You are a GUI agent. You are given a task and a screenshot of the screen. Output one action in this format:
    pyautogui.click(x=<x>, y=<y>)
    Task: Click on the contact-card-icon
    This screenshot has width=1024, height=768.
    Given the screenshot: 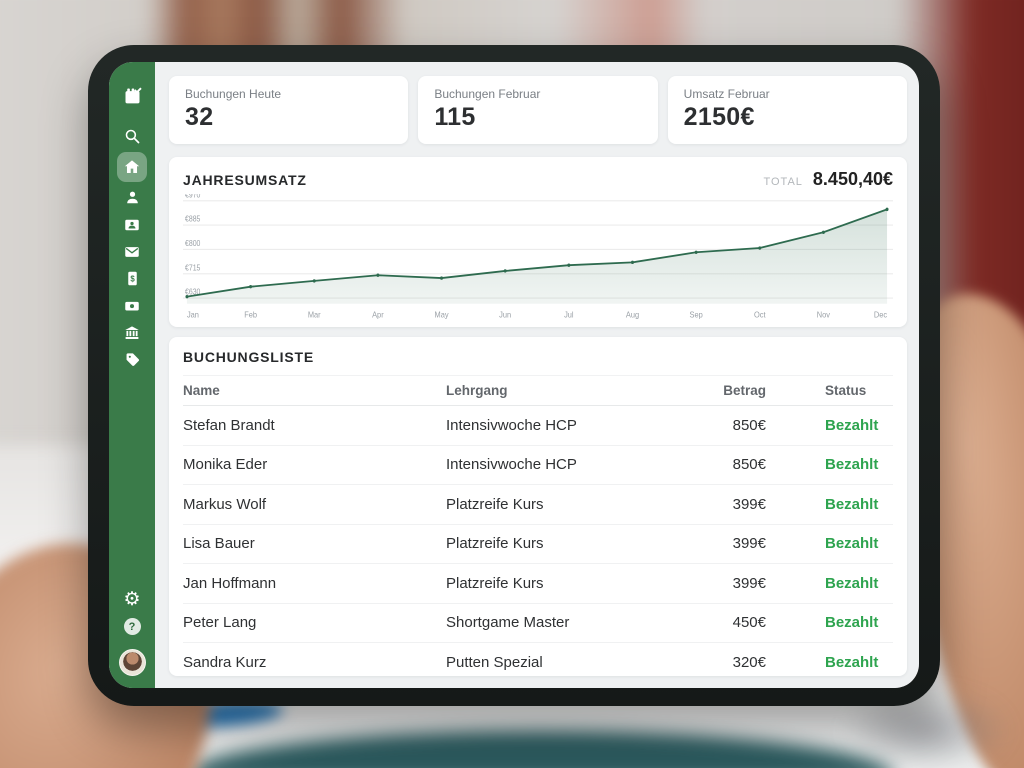 What is the action you would take?
    pyautogui.click(x=132, y=225)
    